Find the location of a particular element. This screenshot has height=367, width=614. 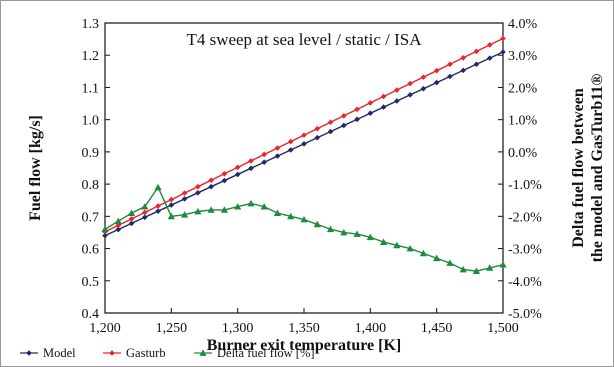

y2-tick-label: 3.0% is located at coordinates (523, 56).